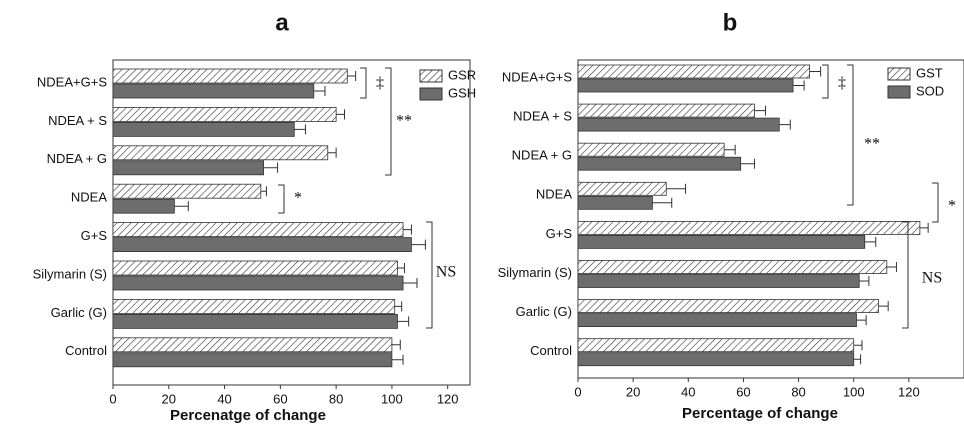 This screenshot has width=964, height=427. Describe the element at coordinates (282, 22) in the screenshot. I see `panel-title: a` at that location.